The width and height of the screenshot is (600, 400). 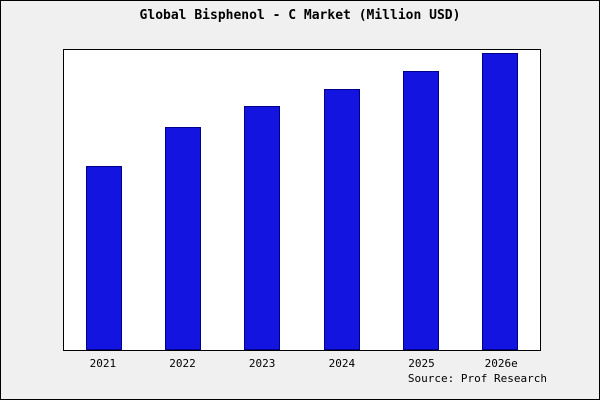 I want to click on x-tick-label-2024: 2024, so click(x=342, y=363).